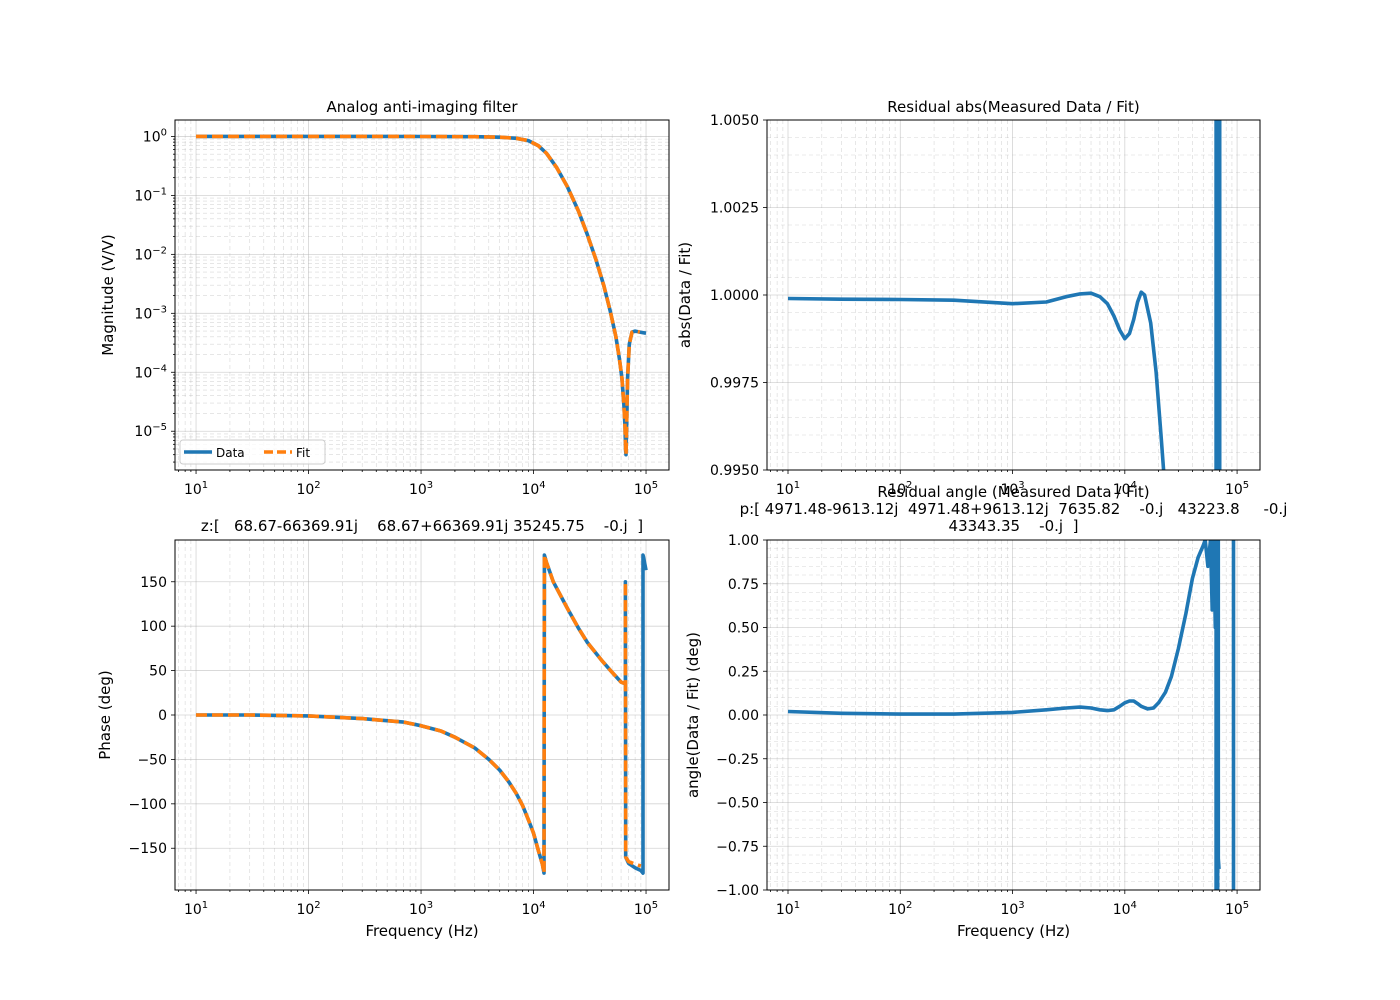  Describe the element at coordinates (743, 629) in the screenshot. I see `y-tick-label: 0.50` at that location.